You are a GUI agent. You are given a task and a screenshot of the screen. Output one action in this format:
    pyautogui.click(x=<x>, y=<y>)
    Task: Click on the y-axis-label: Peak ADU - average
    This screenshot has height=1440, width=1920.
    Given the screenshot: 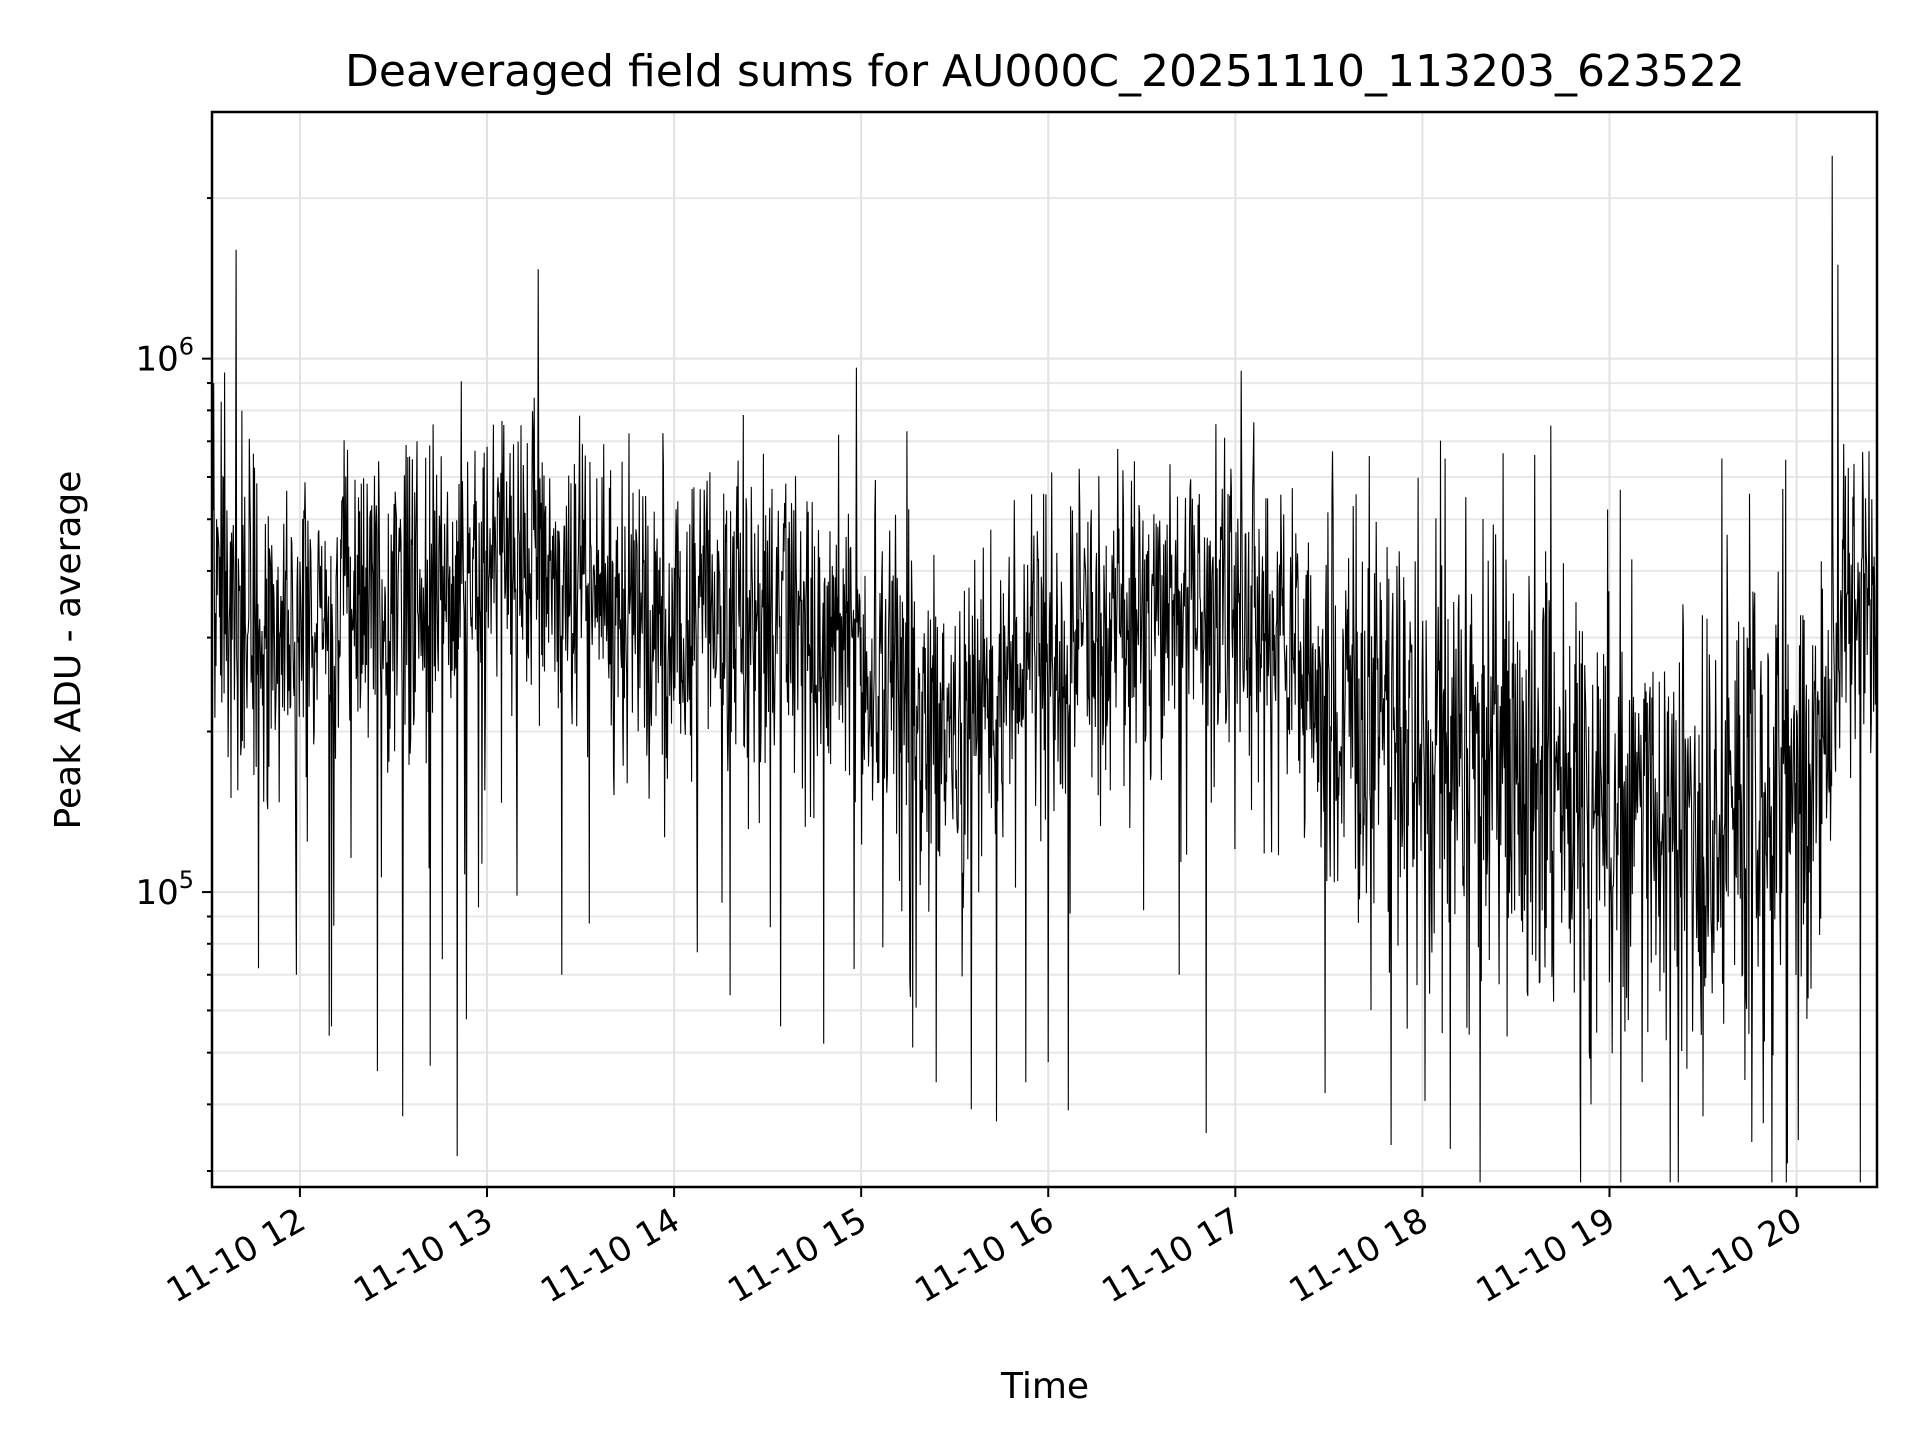 What is the action you would take?
    pyautogui.click(x=68, y=650)
    